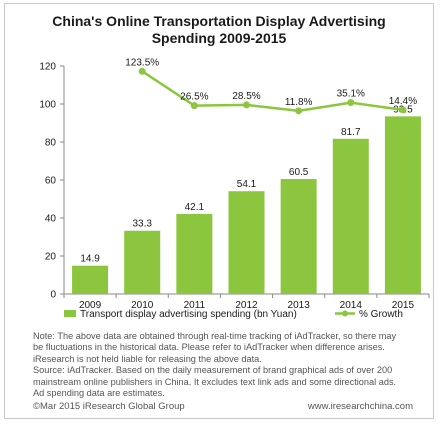  Describe the element at coordinates (51, 143) in the screenshot. I see `y-tick-label: 80` at that location.